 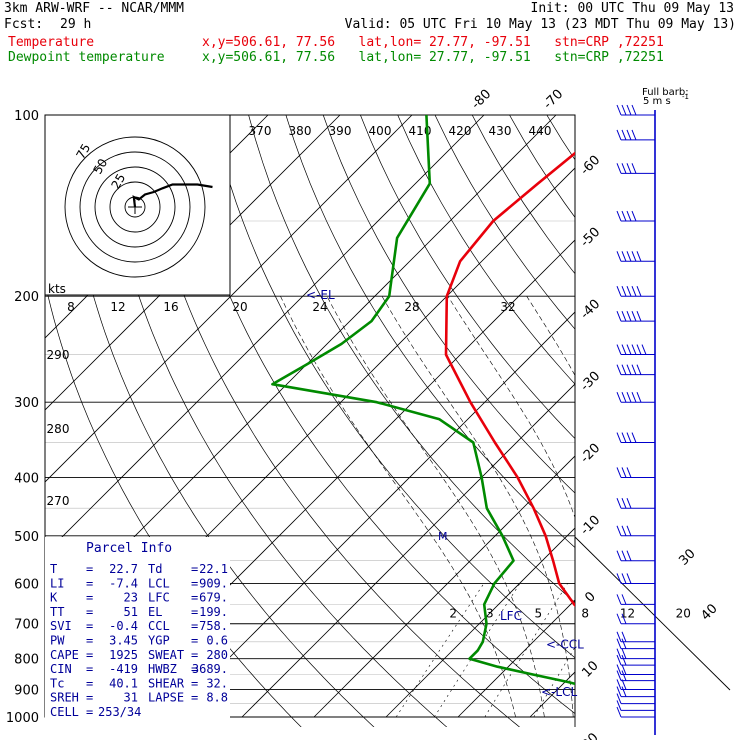 What do you see at coordinates (100, 166) in the screenshot?
I see `hodograph-ring-label: 50` at bounding box center [100, 166].